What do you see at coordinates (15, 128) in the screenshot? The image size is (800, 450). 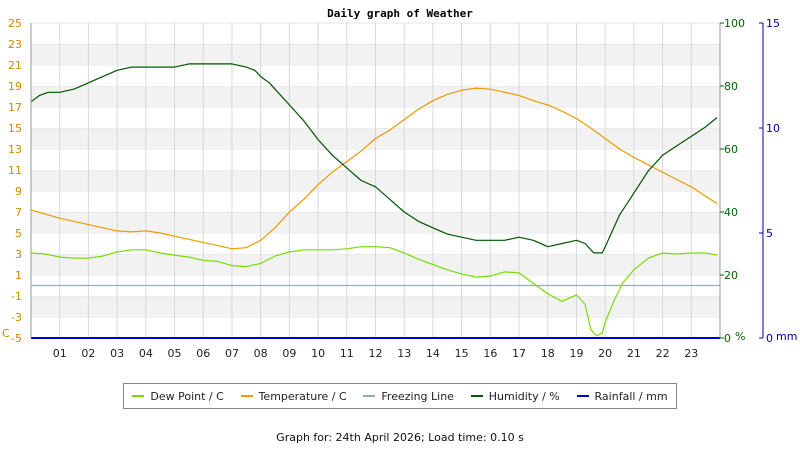 I see `left-tick-label: 15` at bounding box center [15, 128].